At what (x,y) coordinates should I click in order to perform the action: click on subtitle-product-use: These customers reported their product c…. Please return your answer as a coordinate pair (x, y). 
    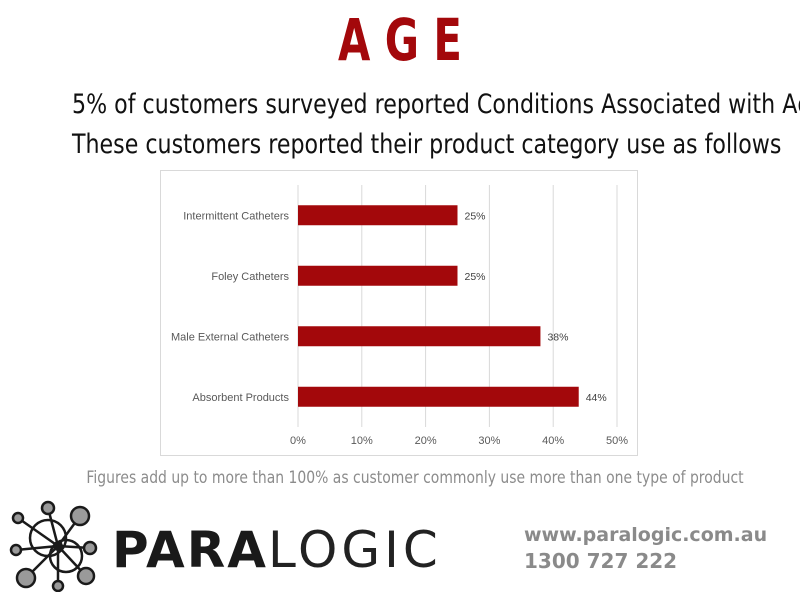
    Looking at the image, I should click on (427, 144).